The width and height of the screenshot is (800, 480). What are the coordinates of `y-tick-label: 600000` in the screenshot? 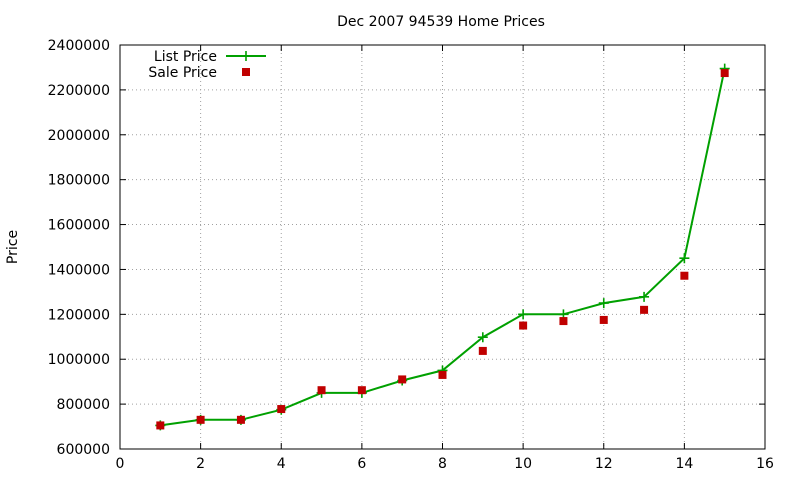 It's located at (83, 450).